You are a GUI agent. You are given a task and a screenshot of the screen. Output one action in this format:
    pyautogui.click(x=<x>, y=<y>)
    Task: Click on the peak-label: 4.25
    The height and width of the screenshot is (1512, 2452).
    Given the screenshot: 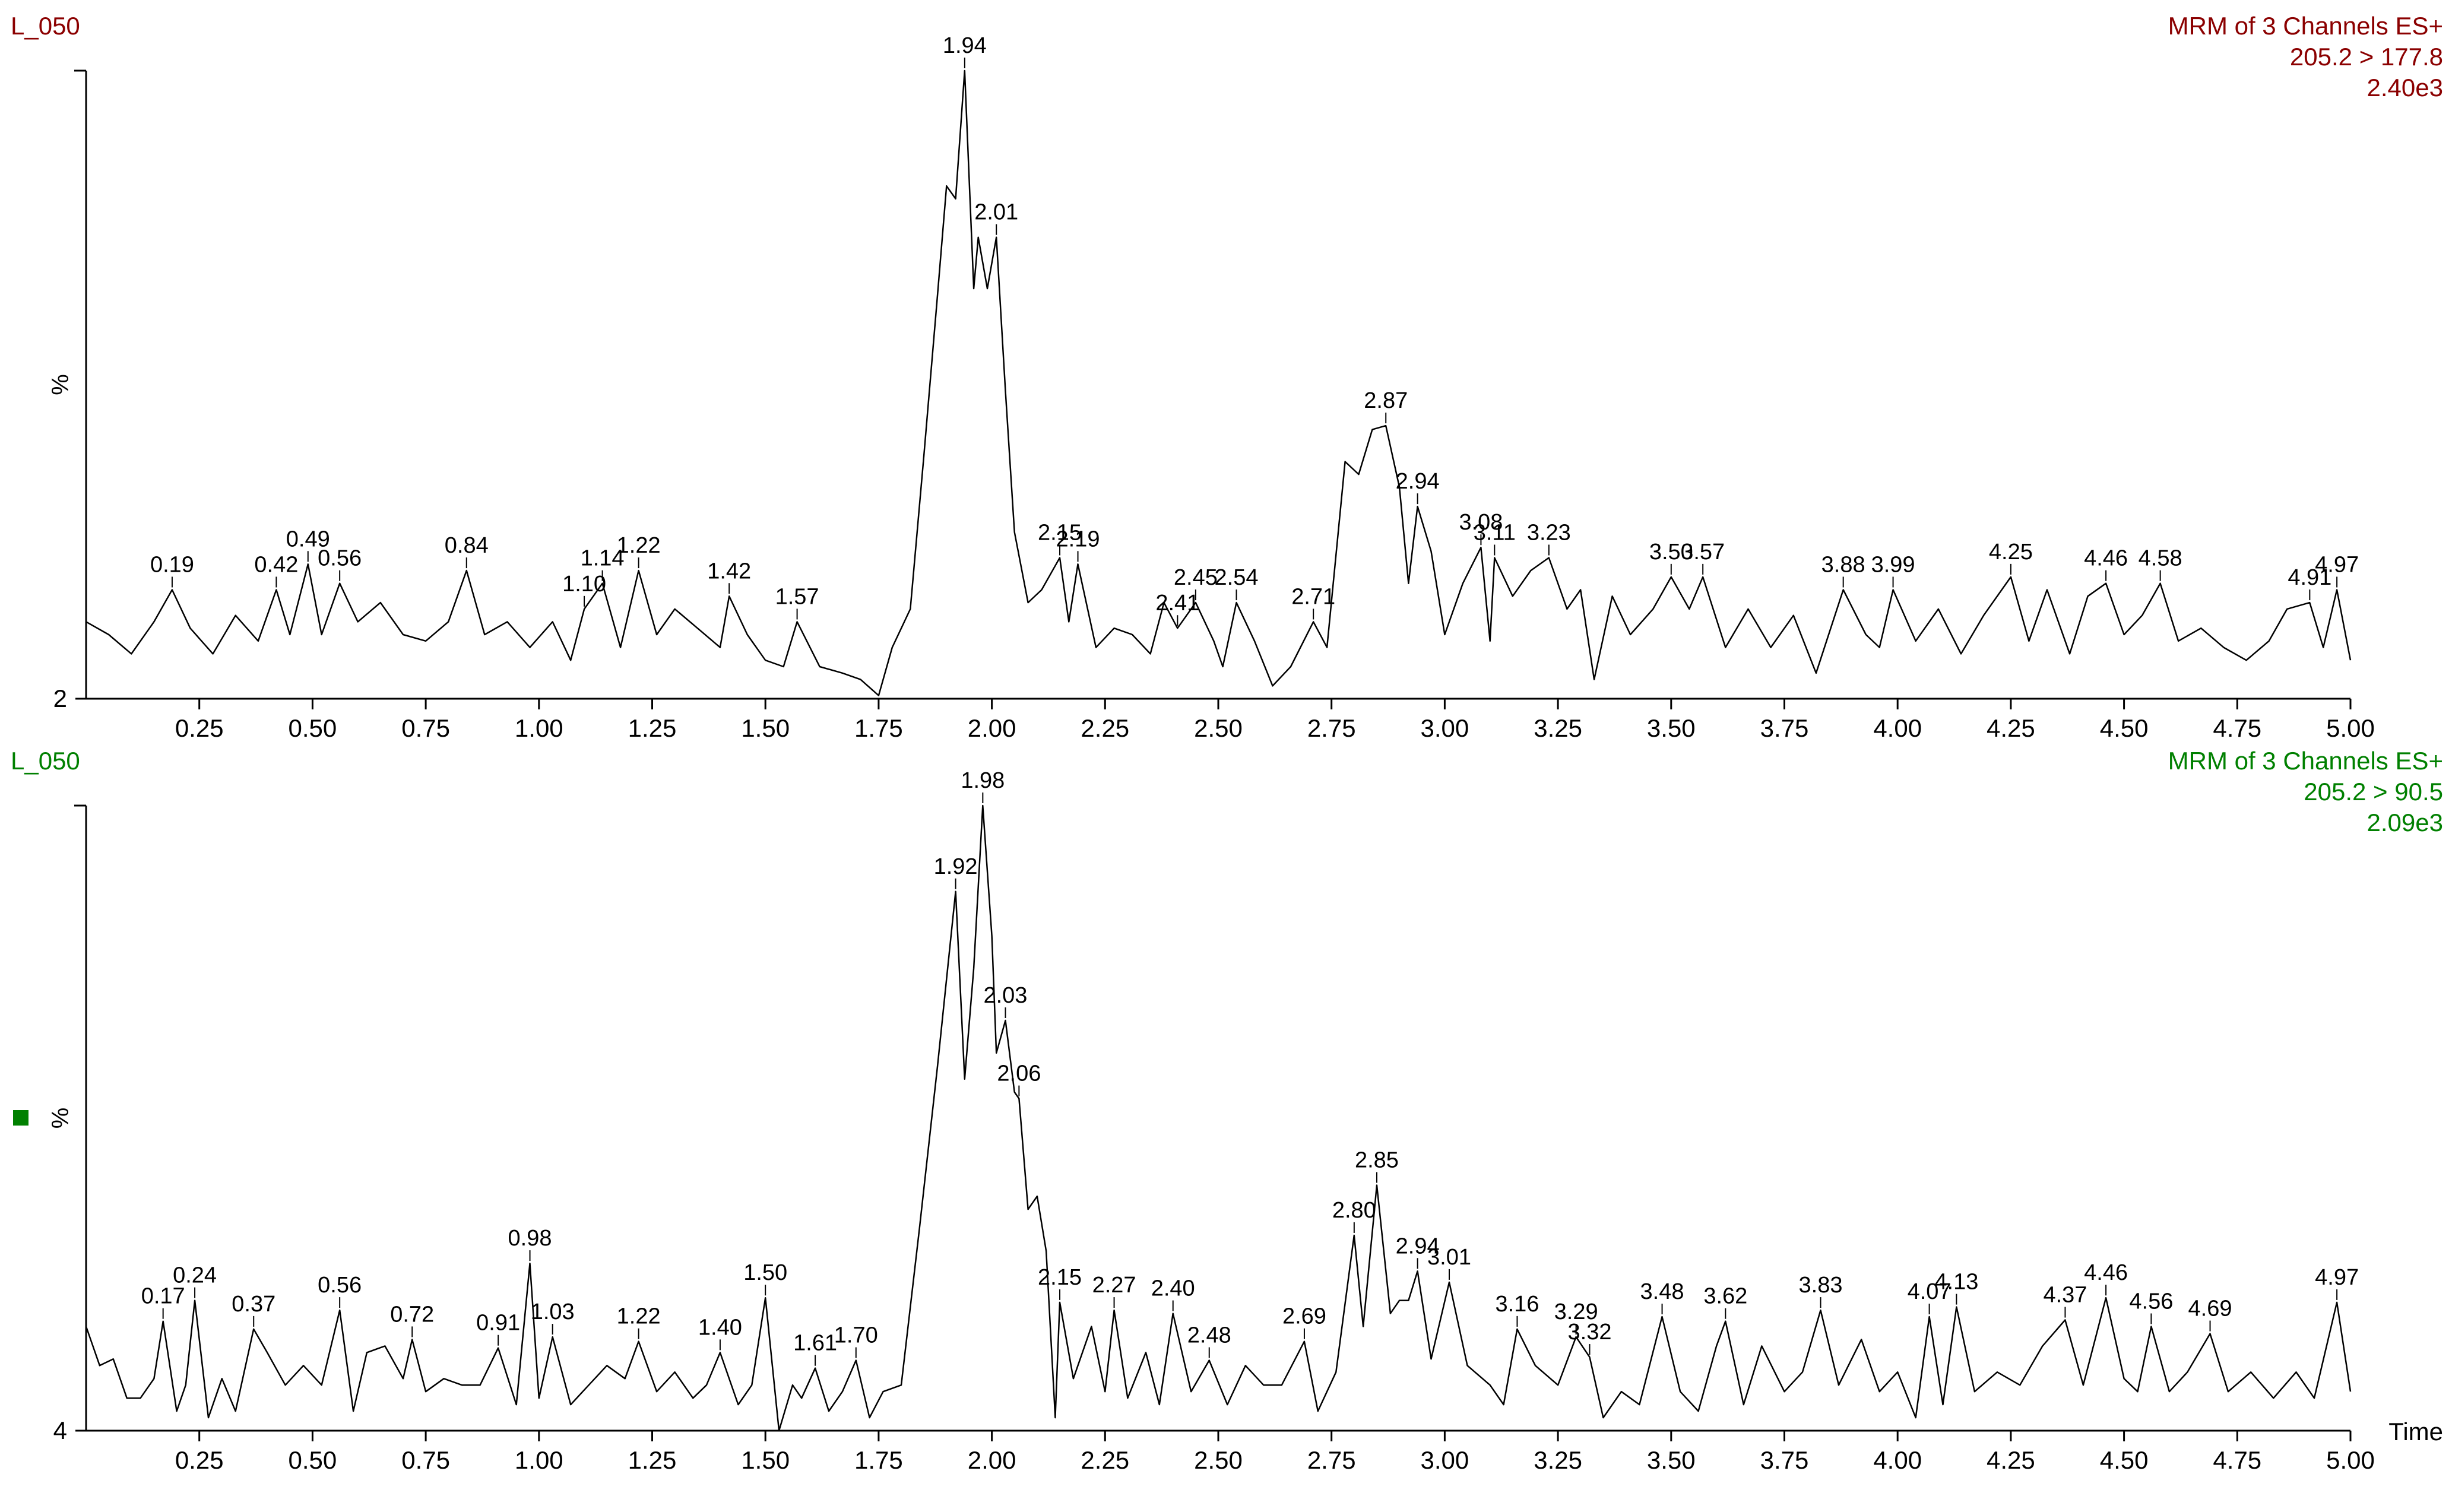 What is the action you would take?
    pyautogui.click(x=2011, y=552)
    